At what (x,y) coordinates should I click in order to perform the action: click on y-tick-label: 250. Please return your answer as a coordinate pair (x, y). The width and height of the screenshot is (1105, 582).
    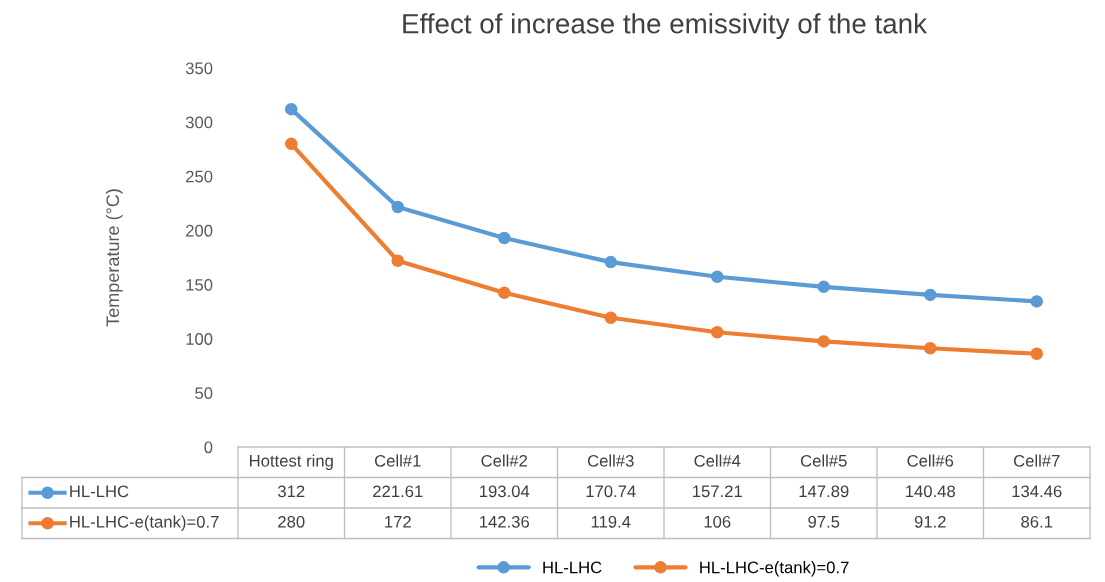
    Looking at the image, I should click on (199, 176).